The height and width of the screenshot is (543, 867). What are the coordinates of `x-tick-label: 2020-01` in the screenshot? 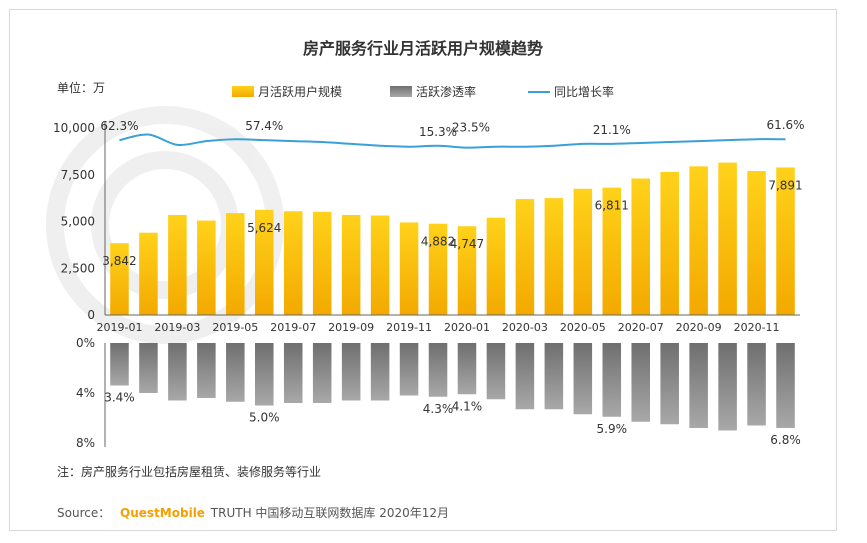 It's located at (467, 327).